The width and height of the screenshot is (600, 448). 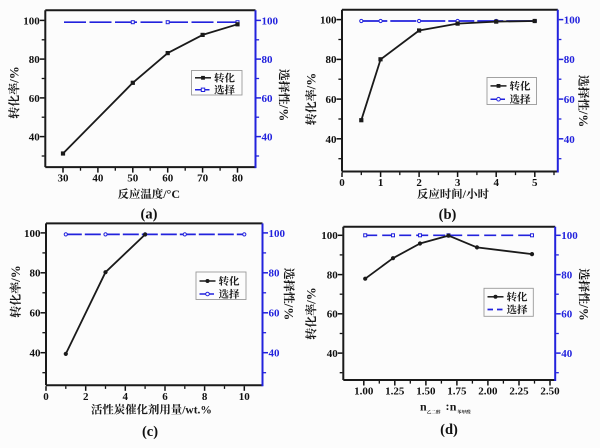 What do you see at coordinates (550, 392) in the screenshot?
I see `svg-text: 2.50` at bounding box center [550, 392].